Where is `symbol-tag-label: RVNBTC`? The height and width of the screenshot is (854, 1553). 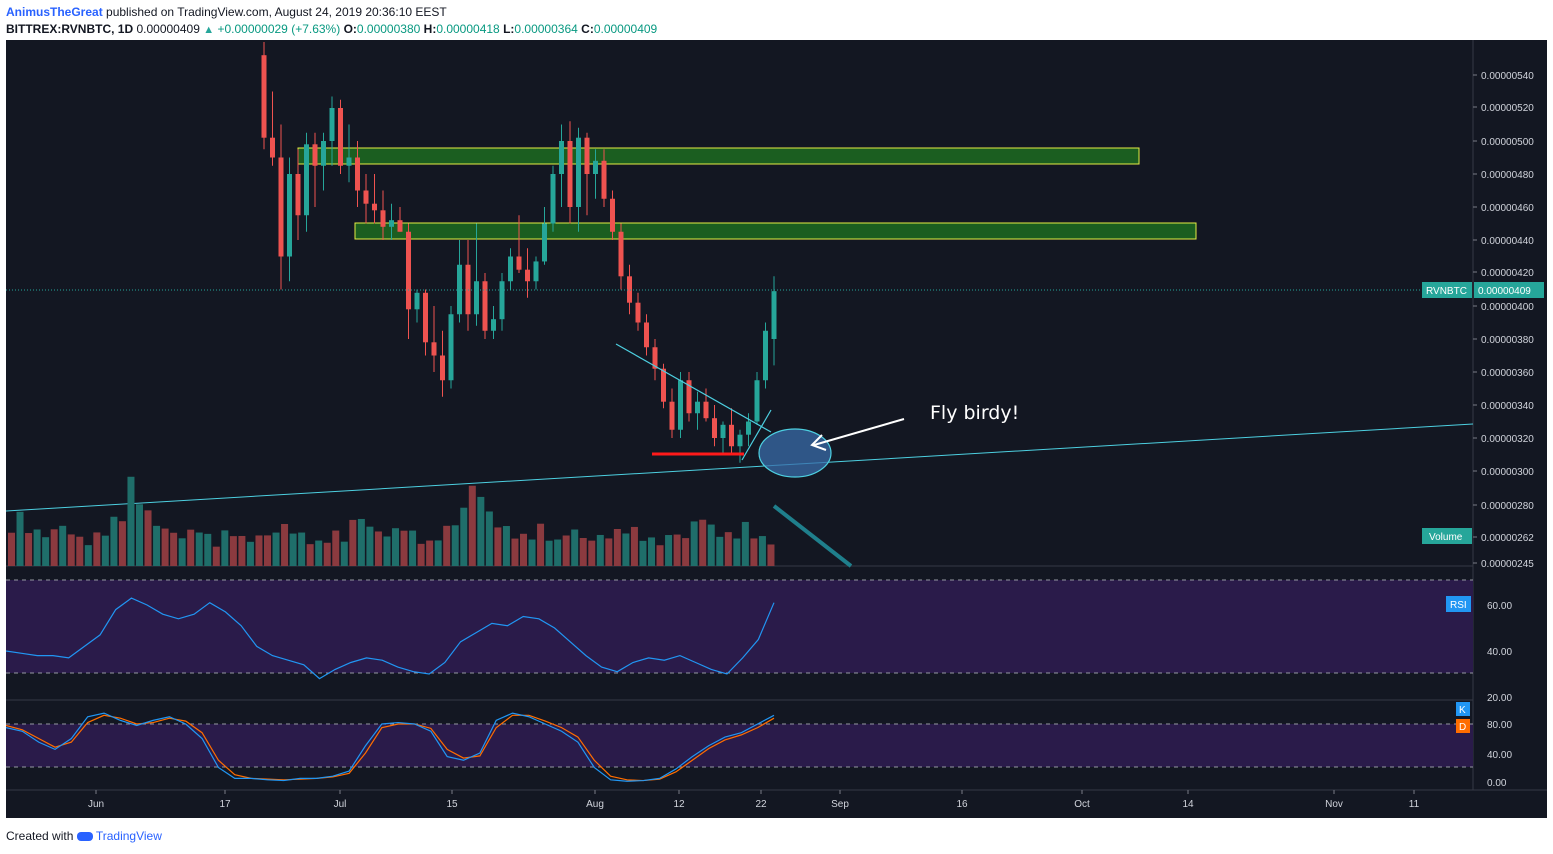
symbol-tag-label: RVNBTC is located at coordinates (1446, 291).